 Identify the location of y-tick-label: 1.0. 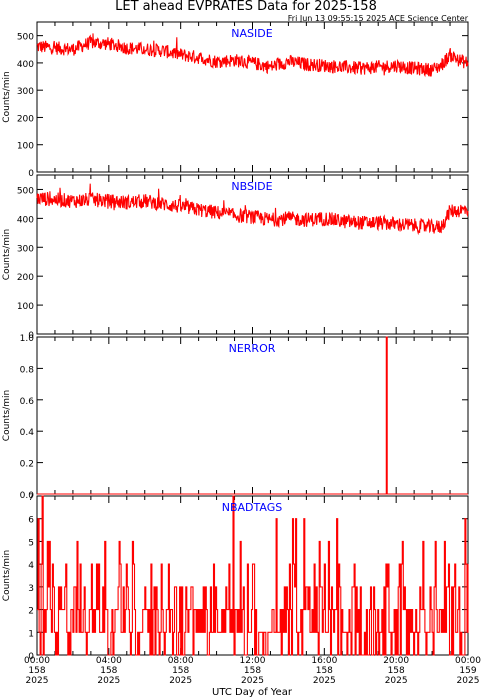
(27, 339).